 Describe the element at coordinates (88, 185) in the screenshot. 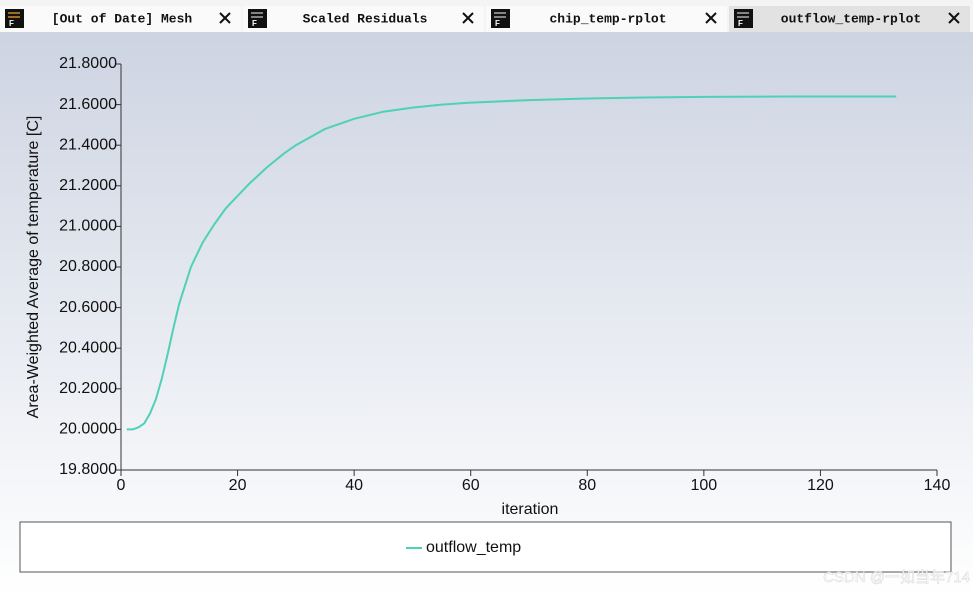

I see `y-tick-label: 21.2000` at that location.